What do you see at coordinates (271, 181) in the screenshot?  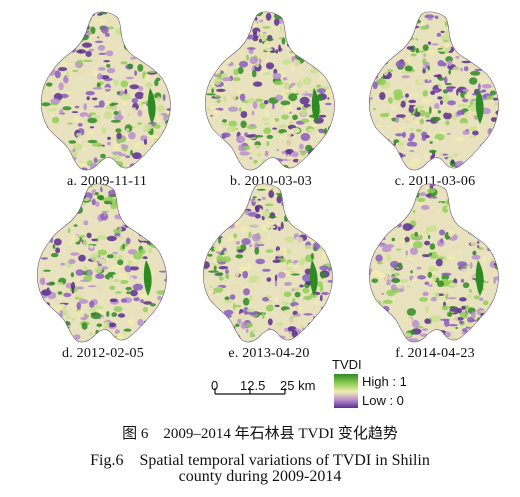 I see `panel-label-b: b. 2010-03-03` at bounding box center [271, 181].